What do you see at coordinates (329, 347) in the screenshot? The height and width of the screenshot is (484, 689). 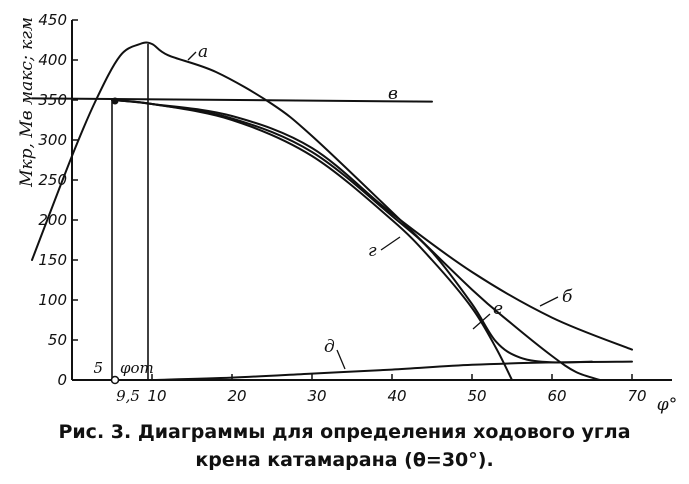 I see `curve-label-4: д` at bounding box center [329, 347].